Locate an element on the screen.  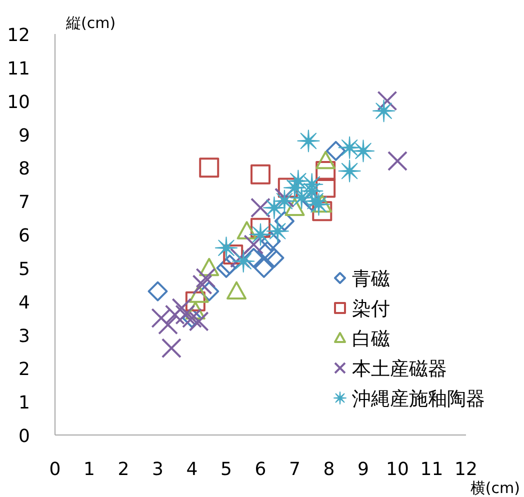
y-tick-label: 4 is located at coordinates (24, 303).